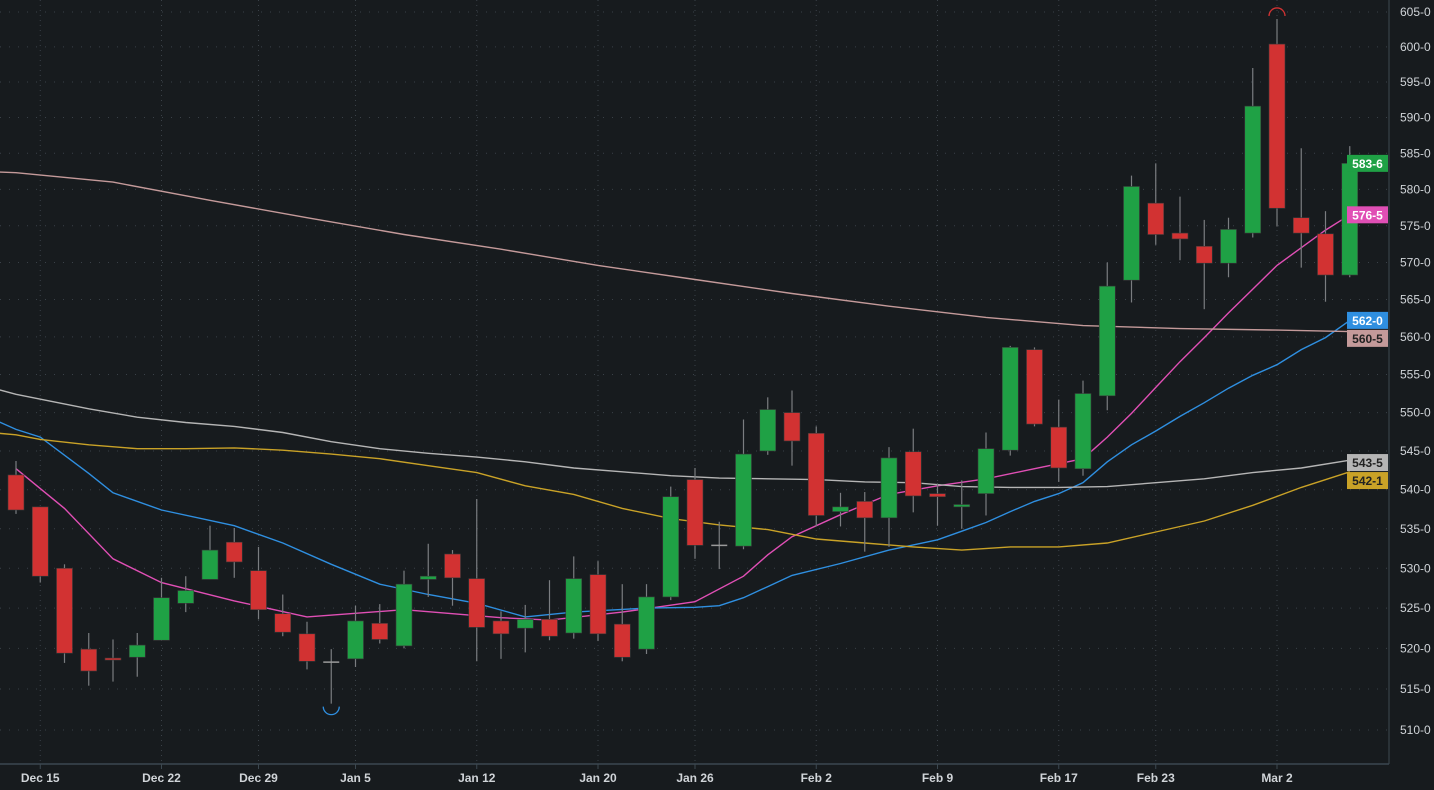  Describe the element at coordinates (477, 778) in the screenshot. I see `x-tick-label: Jan 12` at that location.